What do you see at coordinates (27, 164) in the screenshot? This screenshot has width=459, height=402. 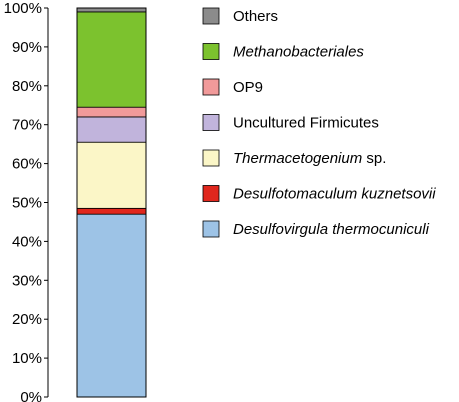 I see `y-tick-label: 60%` at bounding box center [27, 164].